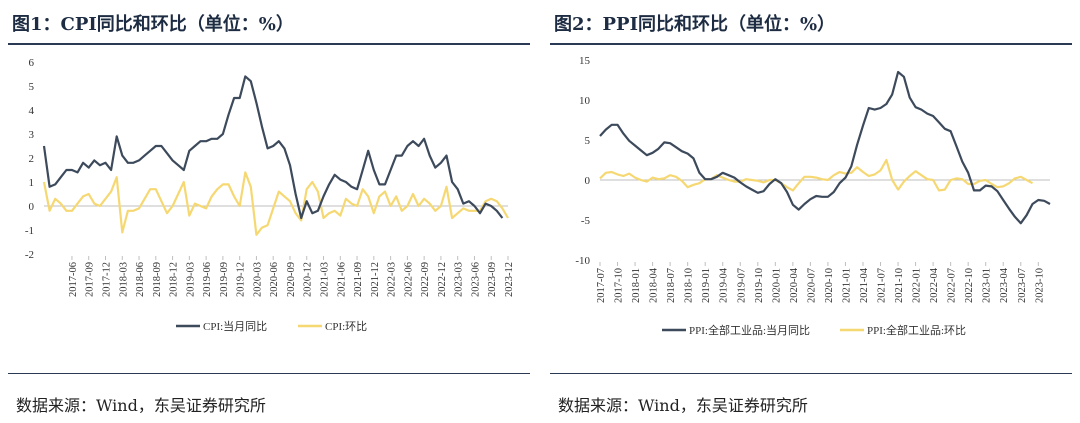 Image resolution: width=1080 pixels, height=423 pixels. I want to click on cpi-y-tick-label: 0, so click(32, 207).